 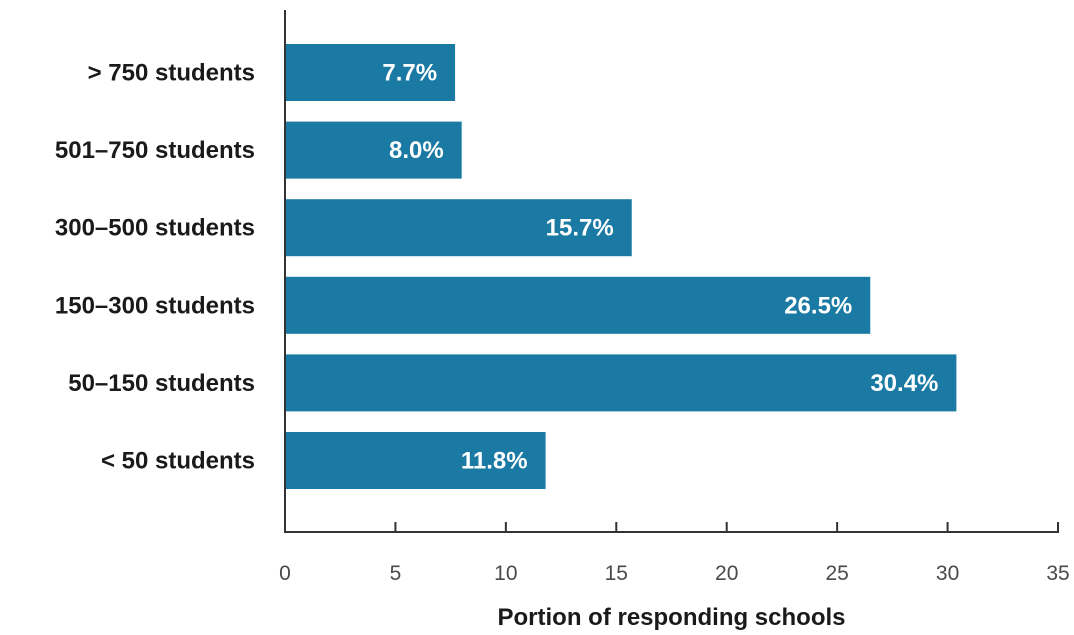 I want to click on x-axis-ticks: 0 5 10 15 20 25 30 35, so click(x=674, y=553).